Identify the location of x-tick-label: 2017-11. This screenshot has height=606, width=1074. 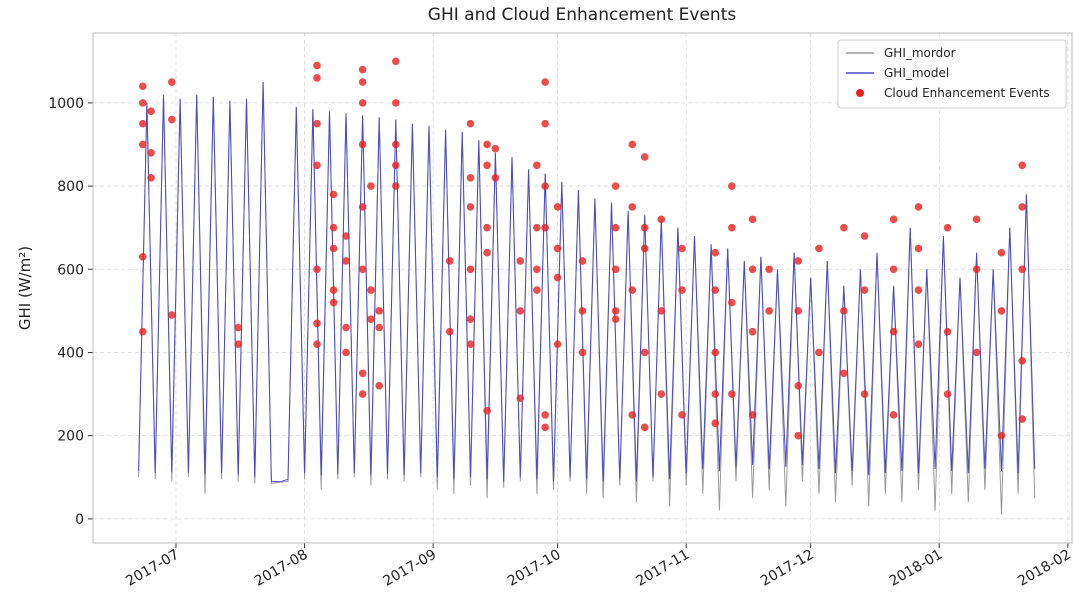
(663, 568).